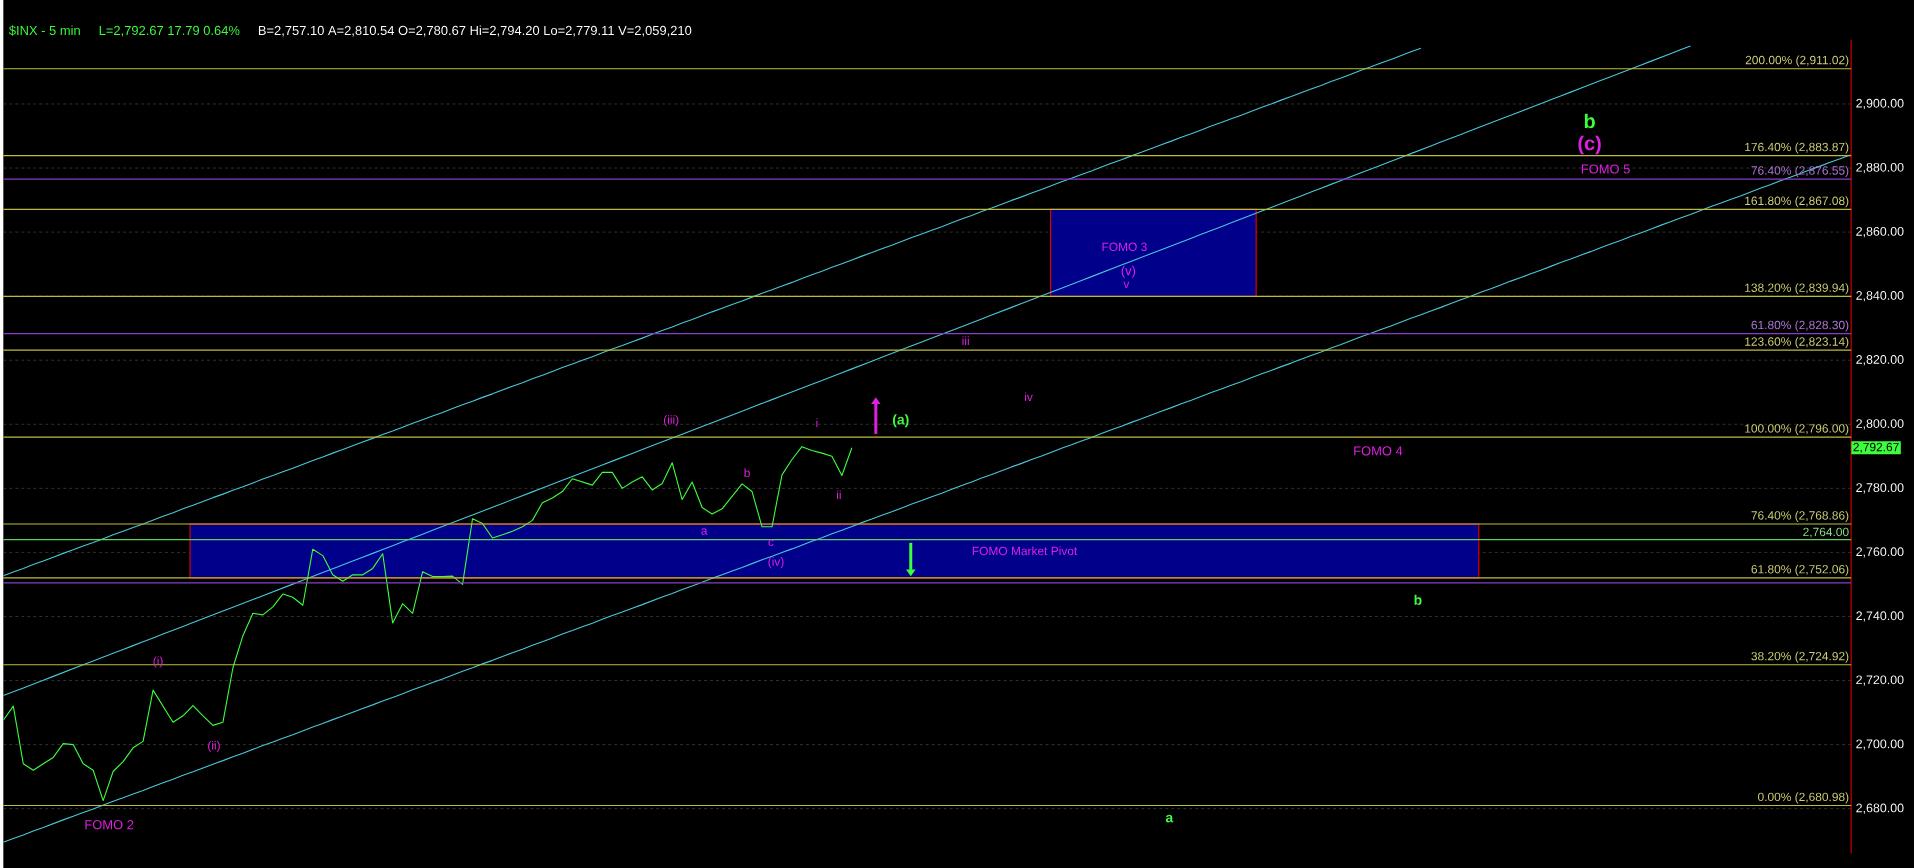 This screenshot has height=868, width=1914. Describe the element at coordinates (1126, 284) in the screenshot. I see `annotation: v` at that location.